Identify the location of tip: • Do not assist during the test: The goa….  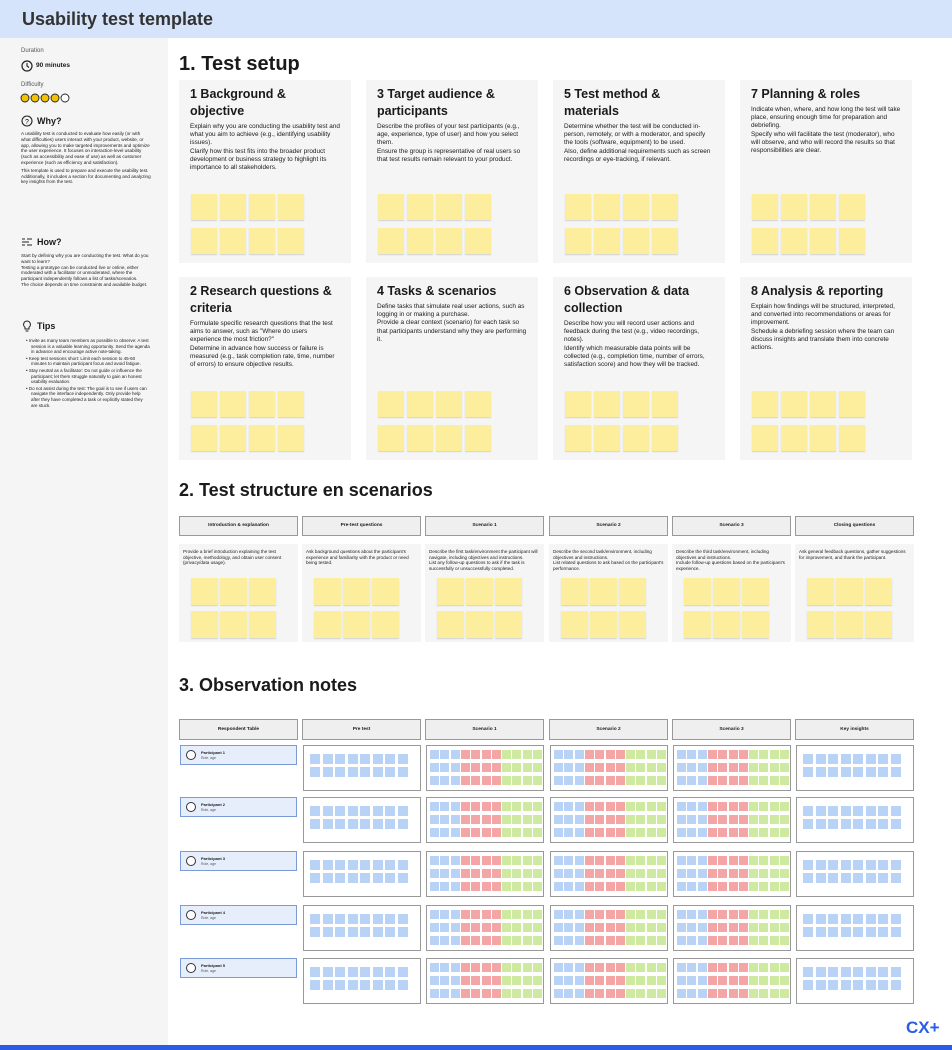
(86, 396).